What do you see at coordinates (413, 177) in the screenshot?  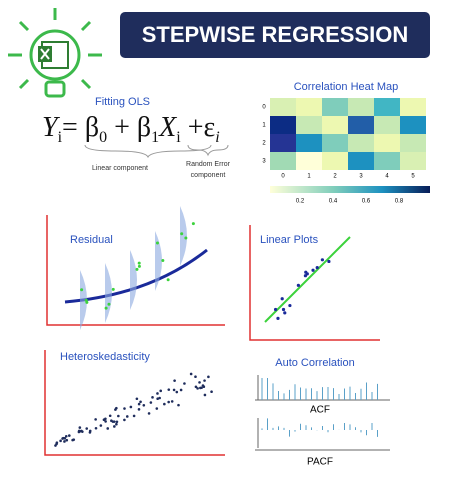 I see `x-label: 5` at bounding box center [413, 177].